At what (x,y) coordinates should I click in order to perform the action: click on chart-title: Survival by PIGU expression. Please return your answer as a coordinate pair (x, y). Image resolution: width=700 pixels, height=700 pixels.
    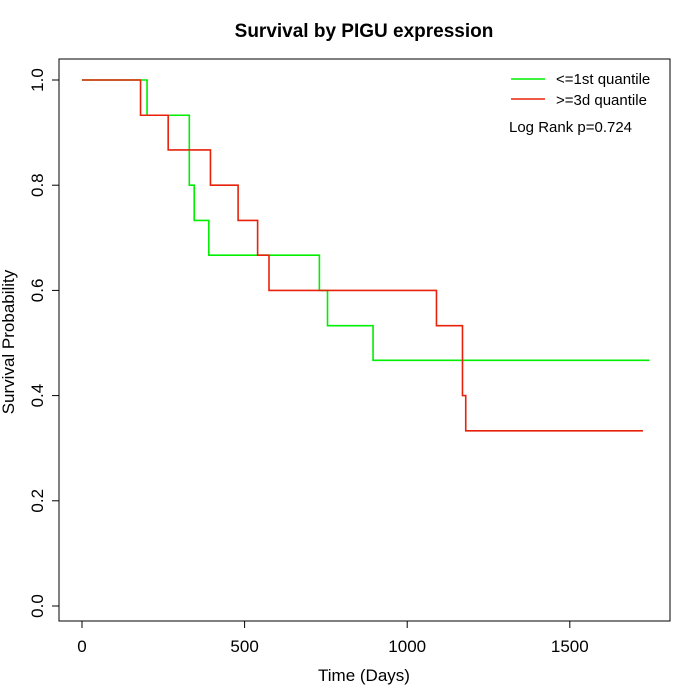
    Looking at the image, I should click on (364, 31).